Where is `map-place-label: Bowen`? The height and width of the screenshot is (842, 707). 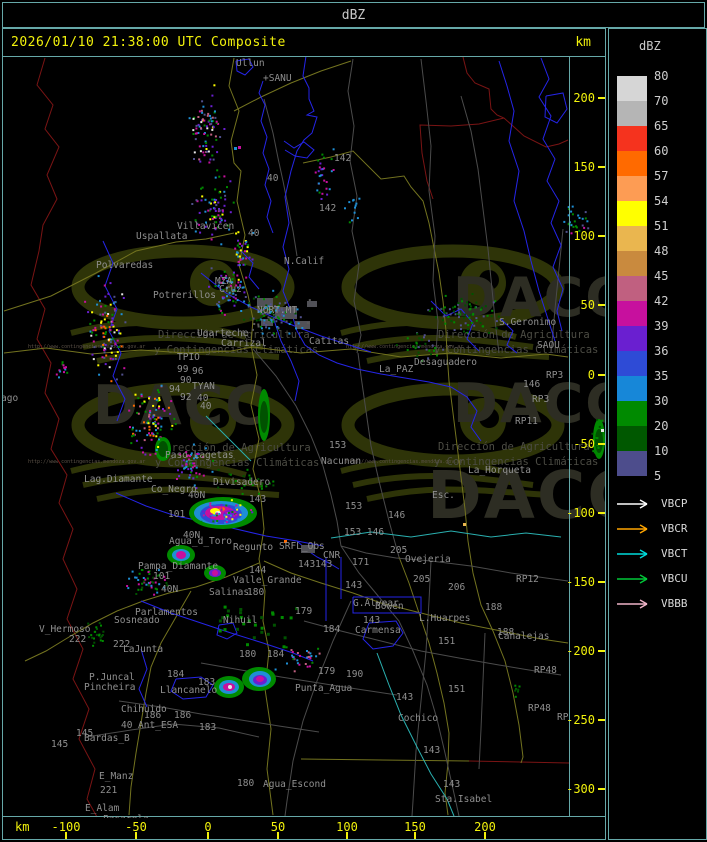 map-place-label: Bowen is located at coordinates (389, 606).